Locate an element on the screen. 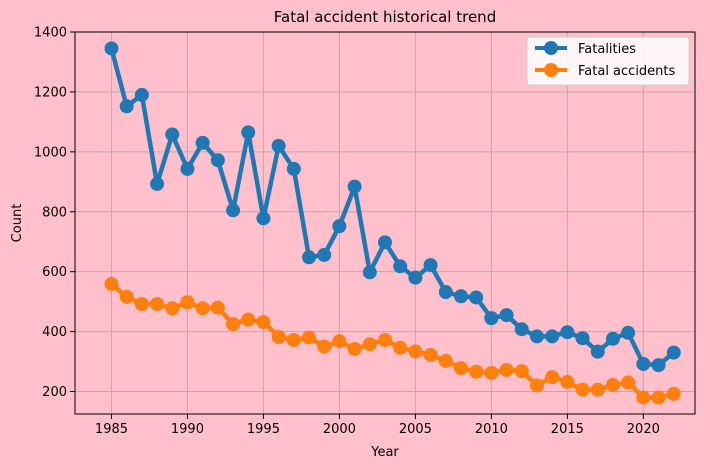 The height and width of the screenshot is (468, 704). x-tick-label: 1985 is located at coordinates (111, 429).